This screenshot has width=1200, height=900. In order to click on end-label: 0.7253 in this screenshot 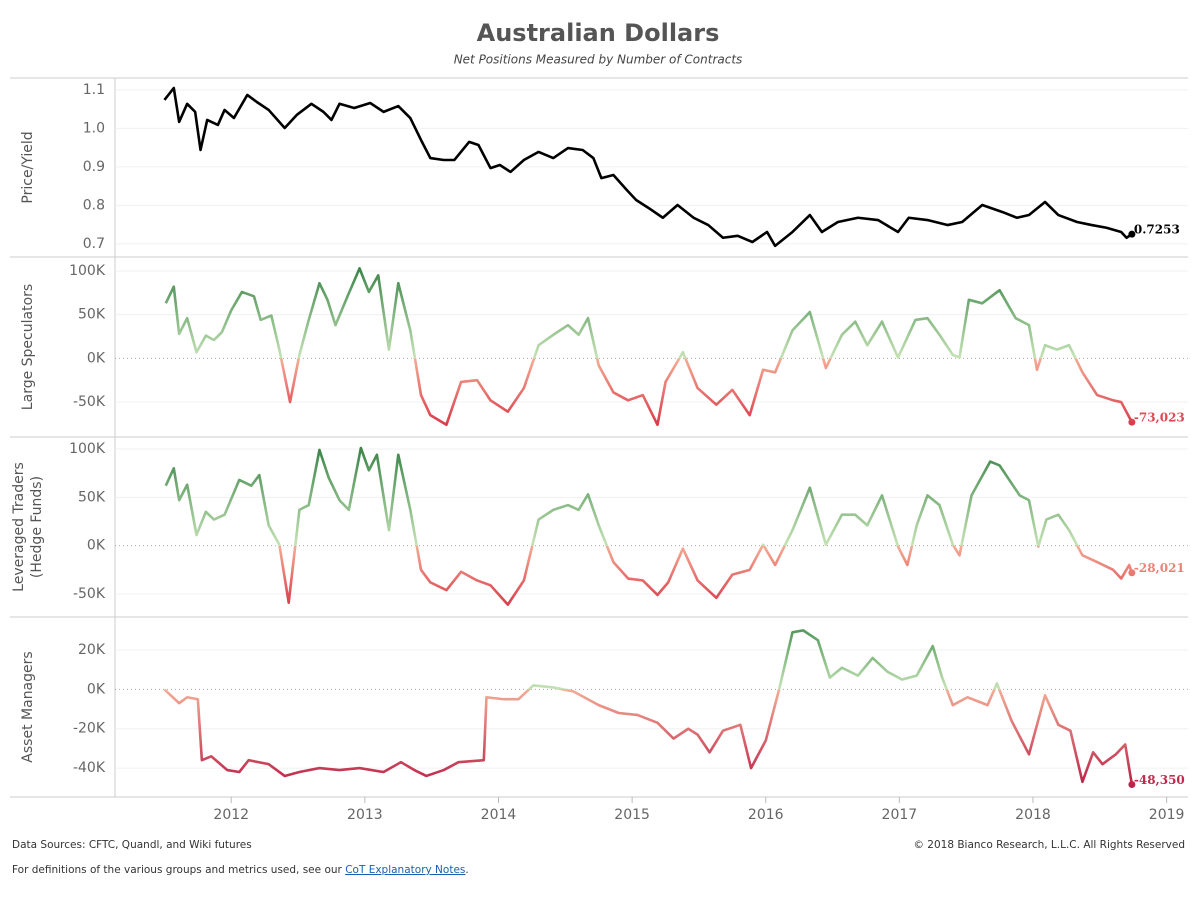, I will do `click(1157, 230)`.